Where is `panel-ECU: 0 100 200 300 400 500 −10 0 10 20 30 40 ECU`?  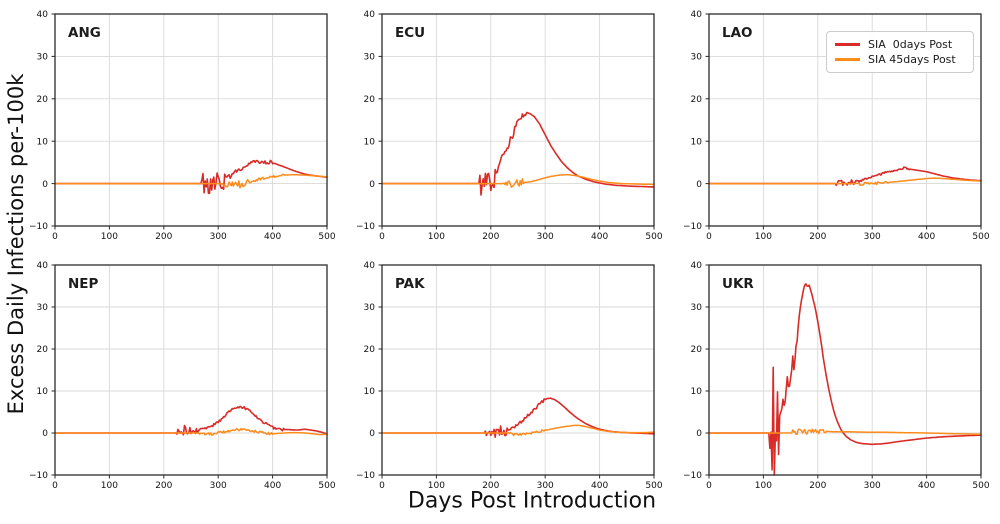
panel-ECU: 0 100 200 300 400 500 −10 0 10 20 30 40 ECU is located at coordinates (509, 126).